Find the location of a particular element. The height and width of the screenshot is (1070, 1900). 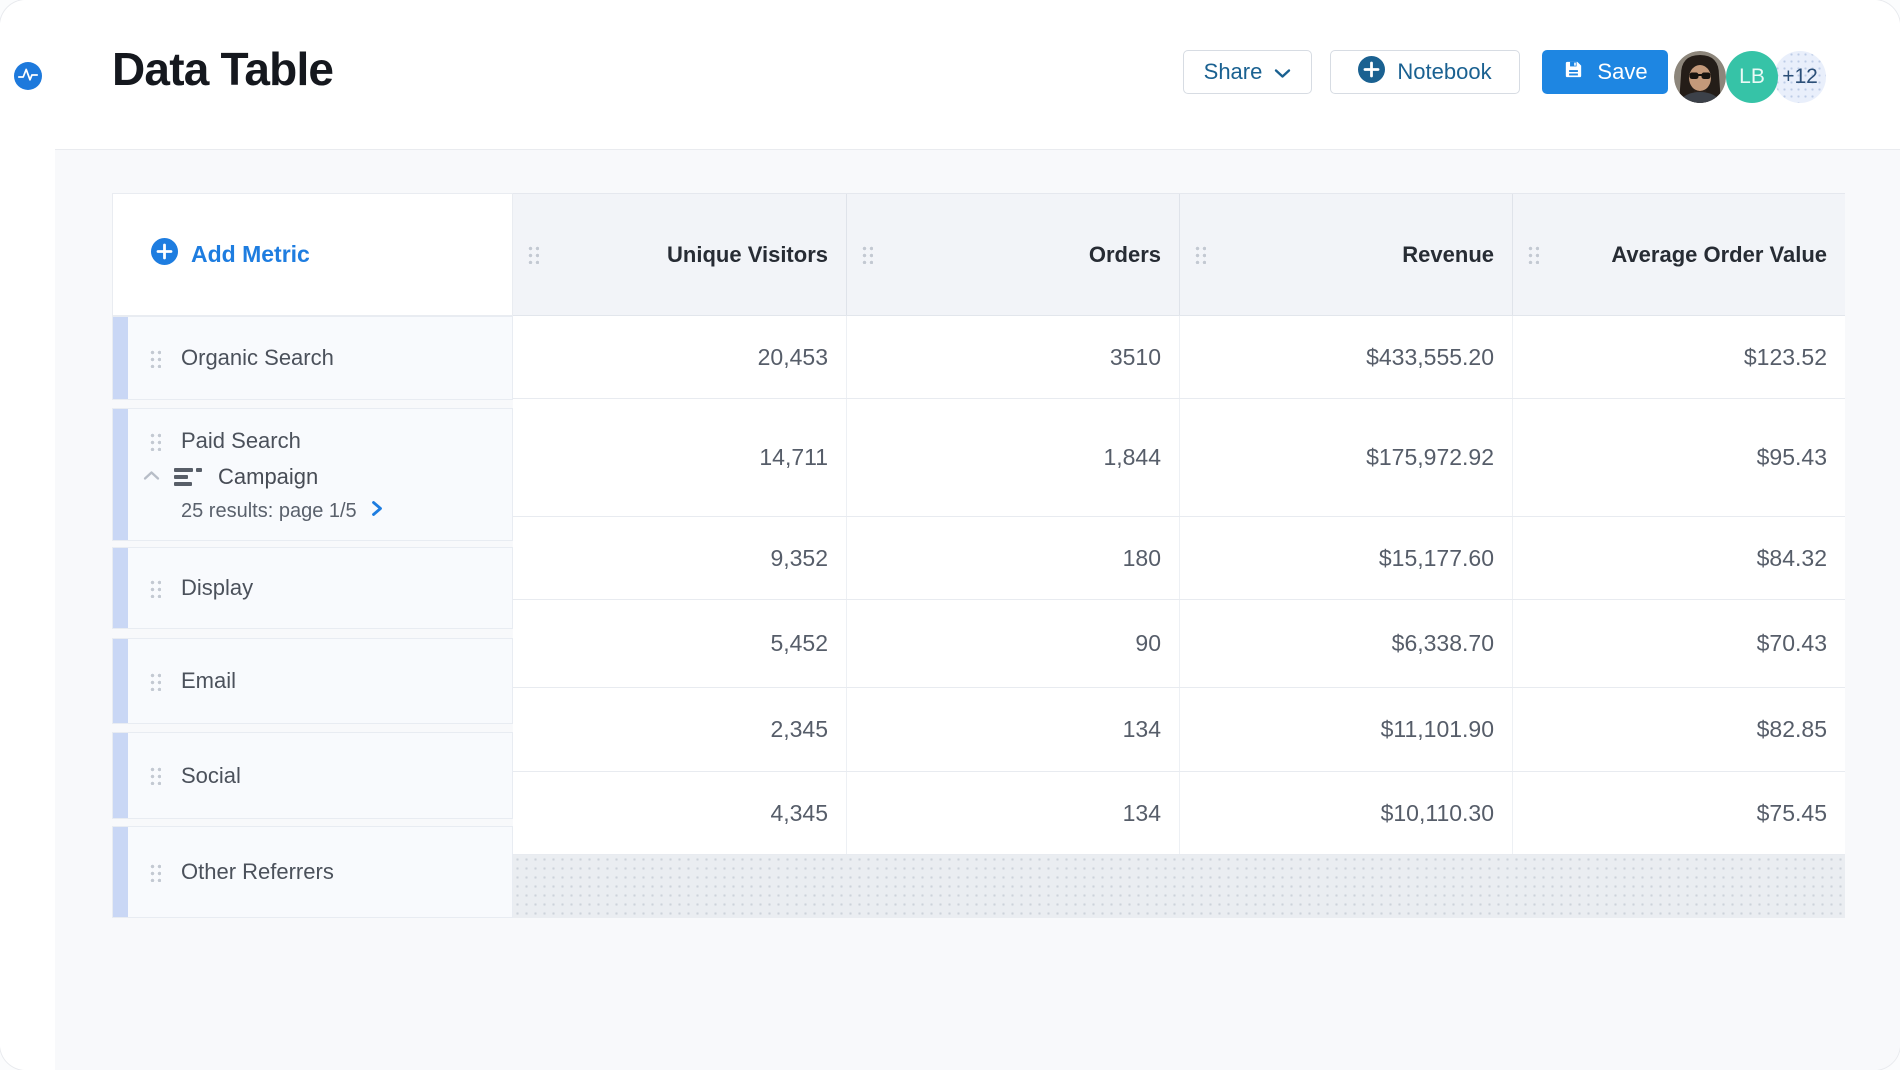

table-cell: 90 is located at coordinates (1012, 643).